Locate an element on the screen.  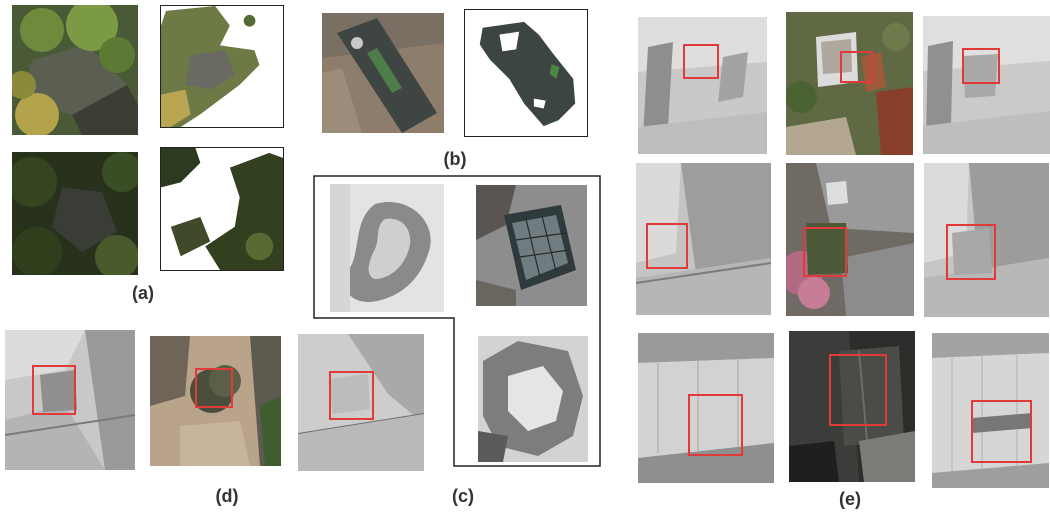
panel-e-mesh-r2c3 is located at coordinates (986, 240).